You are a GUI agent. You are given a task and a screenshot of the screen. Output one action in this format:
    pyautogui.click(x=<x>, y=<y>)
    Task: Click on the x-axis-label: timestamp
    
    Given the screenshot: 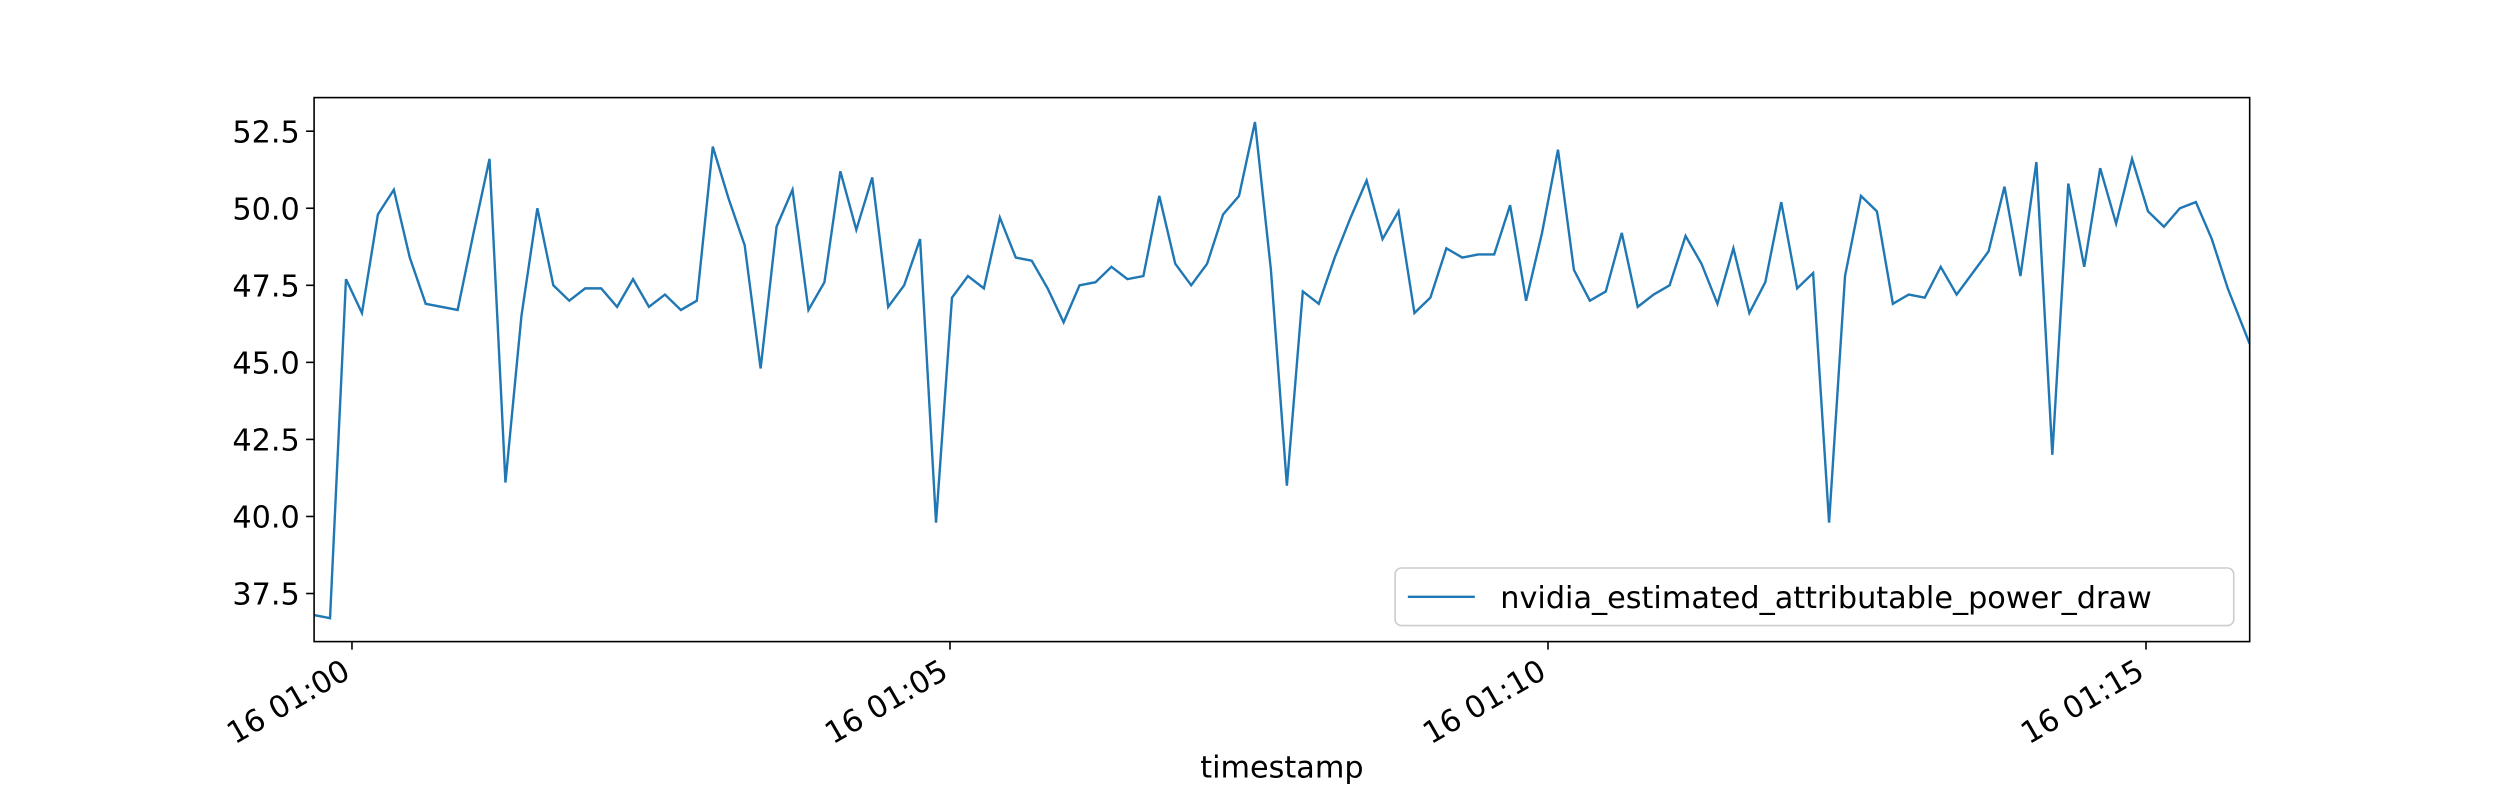 What is the action you would take?
    pyautogui.click(x=1281, y=768)
    